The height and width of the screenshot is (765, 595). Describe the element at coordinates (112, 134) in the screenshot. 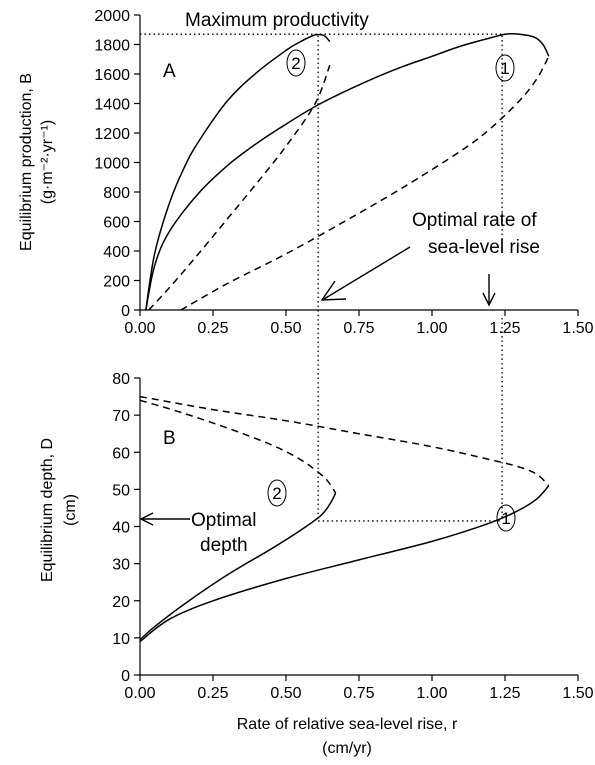

I see `panel-a-y-tick-label: 1200` at that location.